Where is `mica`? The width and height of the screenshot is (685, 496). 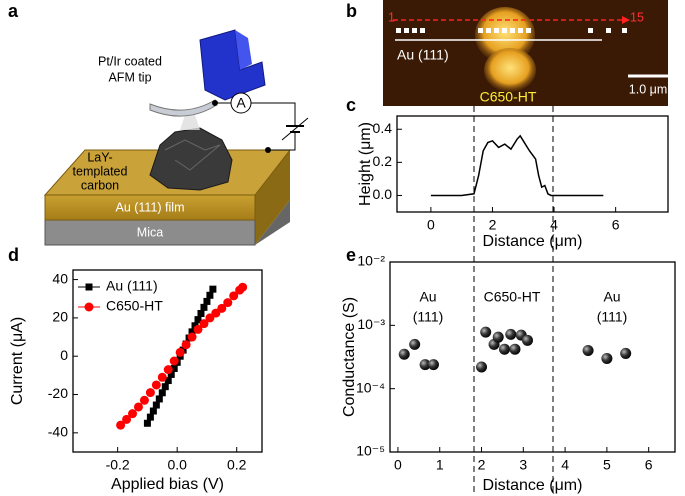 mica is located at coordinates (150, 232).